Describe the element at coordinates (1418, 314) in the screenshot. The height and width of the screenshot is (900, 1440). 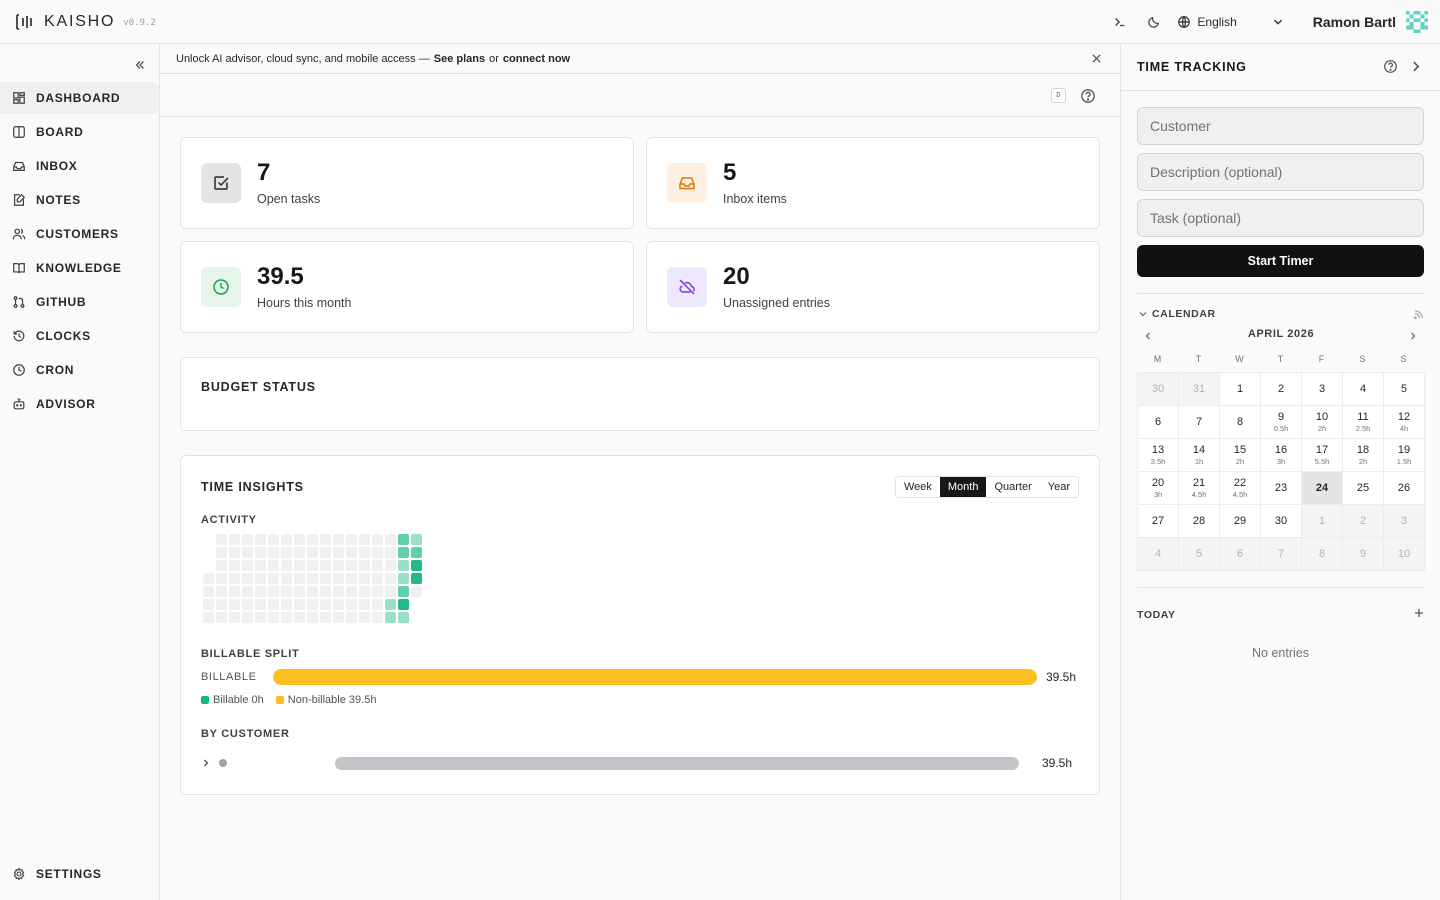
I see `rss-icon` at that location.